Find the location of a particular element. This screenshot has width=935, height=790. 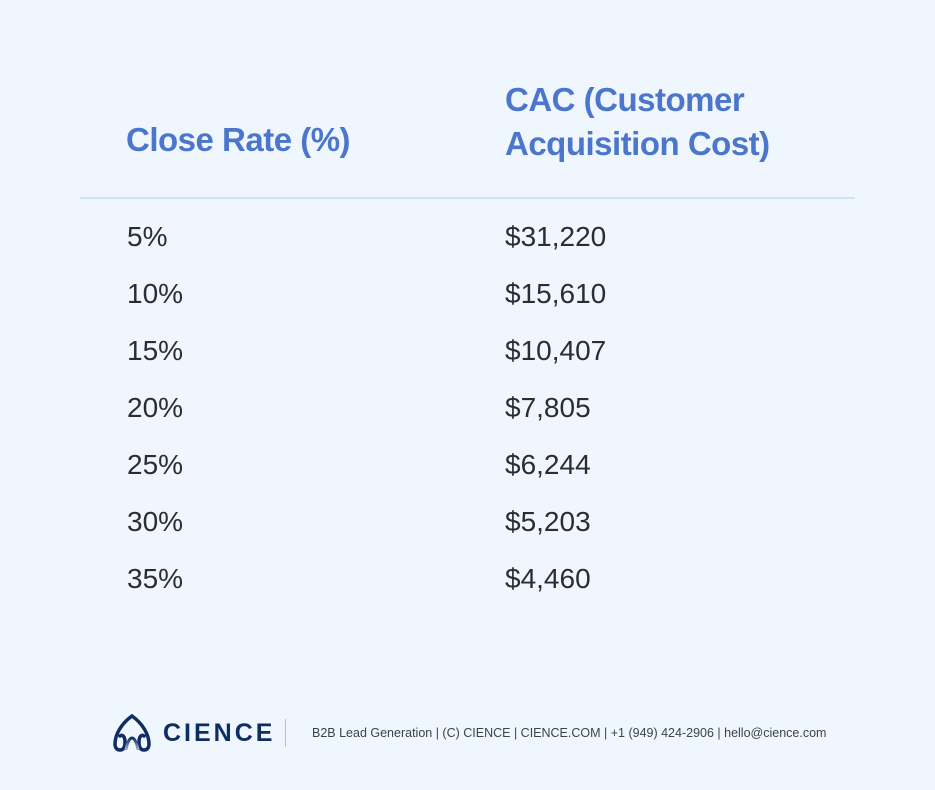

table-row: 5% $31,220 is located at coordinates (467, 249).